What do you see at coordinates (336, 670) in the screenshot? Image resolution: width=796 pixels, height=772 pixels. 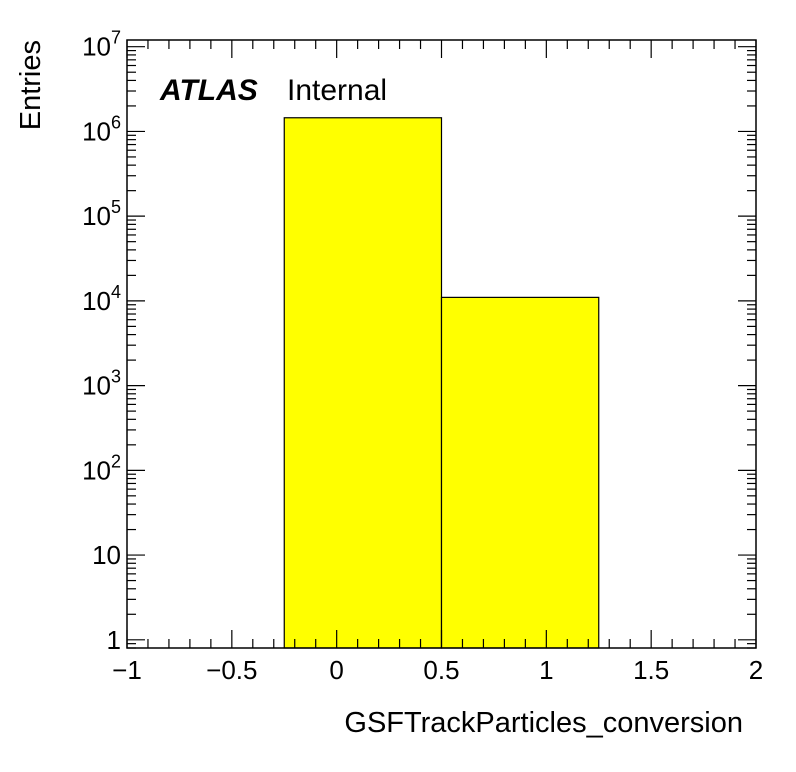 I see `x-tick-label: 0` at bounding box center [336, 670].